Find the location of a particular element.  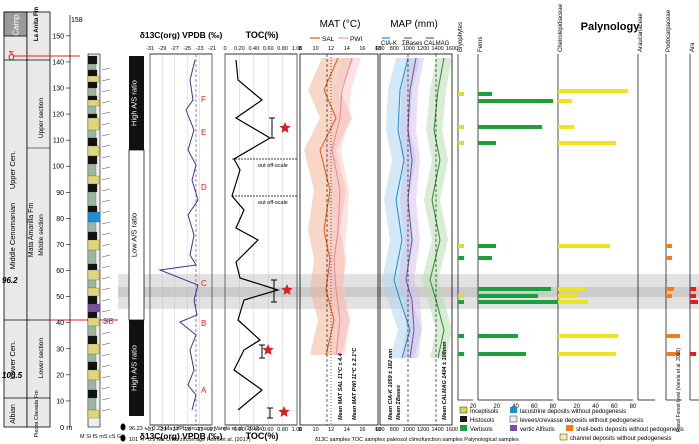

delta13c-tick-label: -27 is located at coordinates (175, 49).